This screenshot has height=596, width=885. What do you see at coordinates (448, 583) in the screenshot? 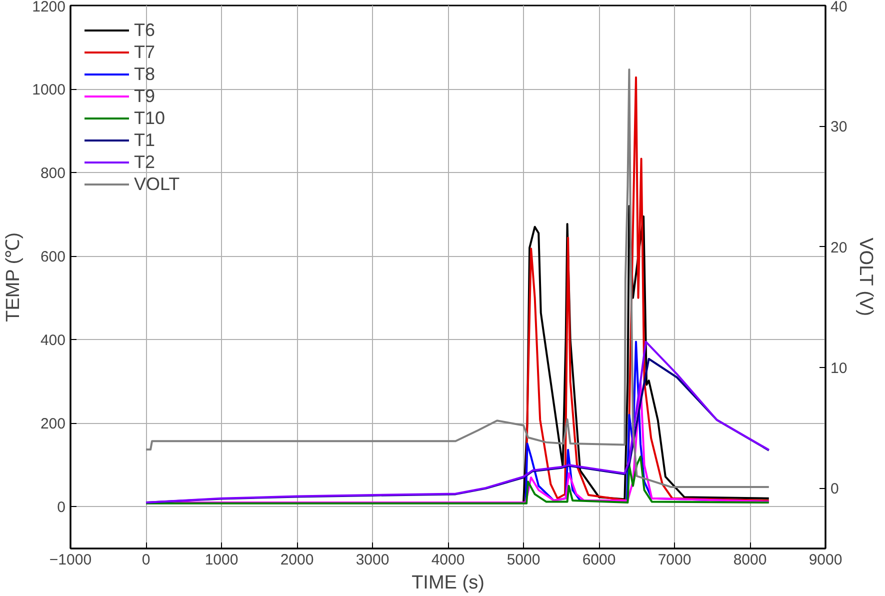
I see `x-axis-title: TIME (s)` at bounding box center [448, 583].